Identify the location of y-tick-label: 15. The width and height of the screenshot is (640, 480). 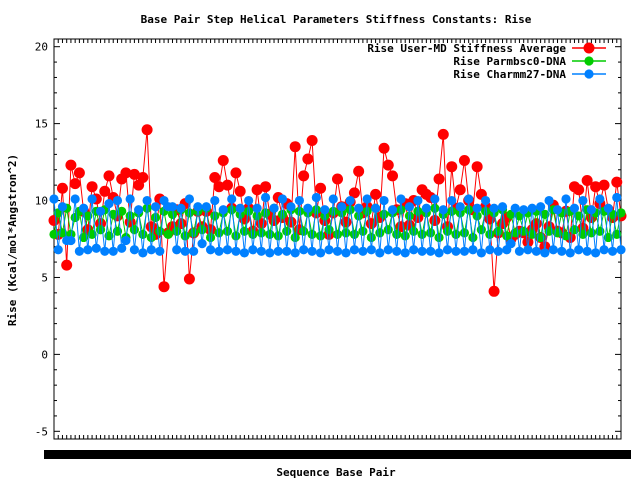
(41, 124).